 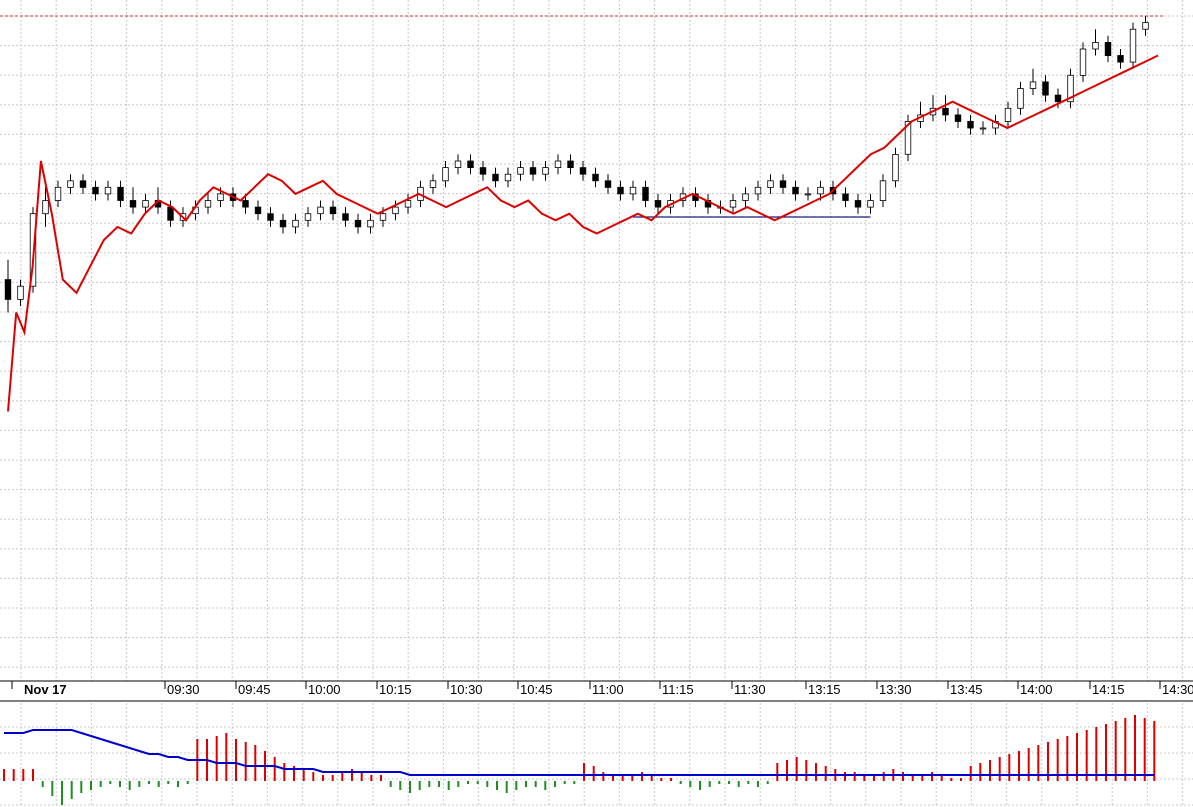 I want to click on x-tick-label: 13:45, so click(x=966, y=689).